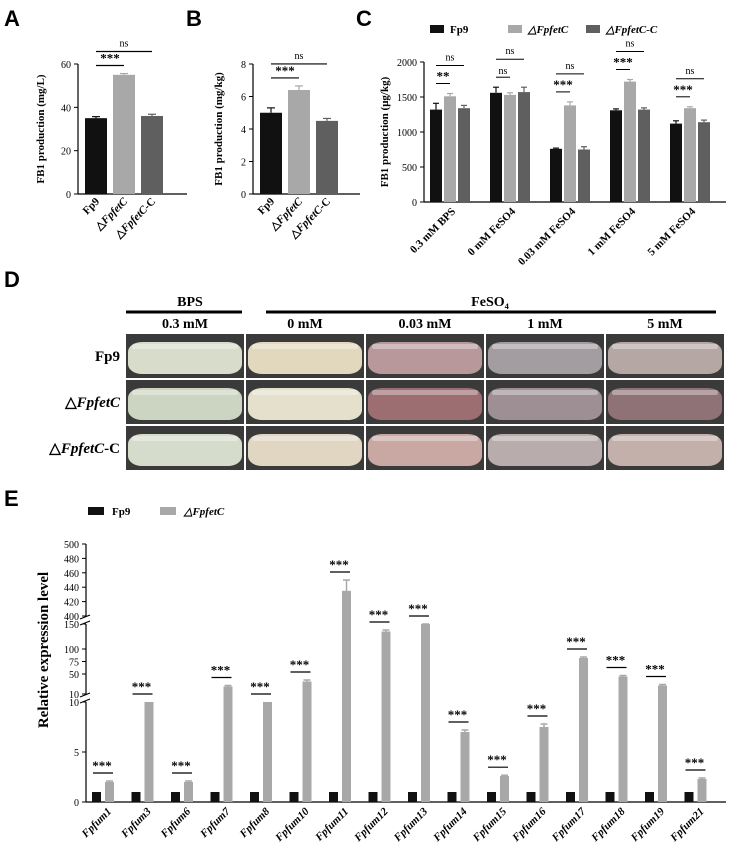  I want to click on panel-e-category-label: Fpfum3, so click(135, 822).